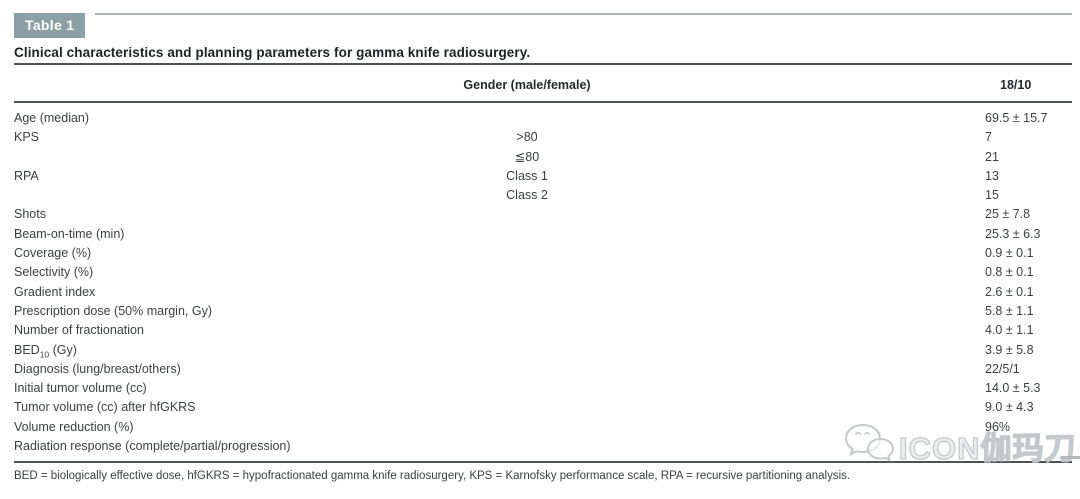 This screenshot has width=1080, height=499. Describe the element at coordinates (540, 407) in the screenshot. I see `table-row: Tumor volume (cc) after hfGKRS 9.0 ± 4.3` at that location.